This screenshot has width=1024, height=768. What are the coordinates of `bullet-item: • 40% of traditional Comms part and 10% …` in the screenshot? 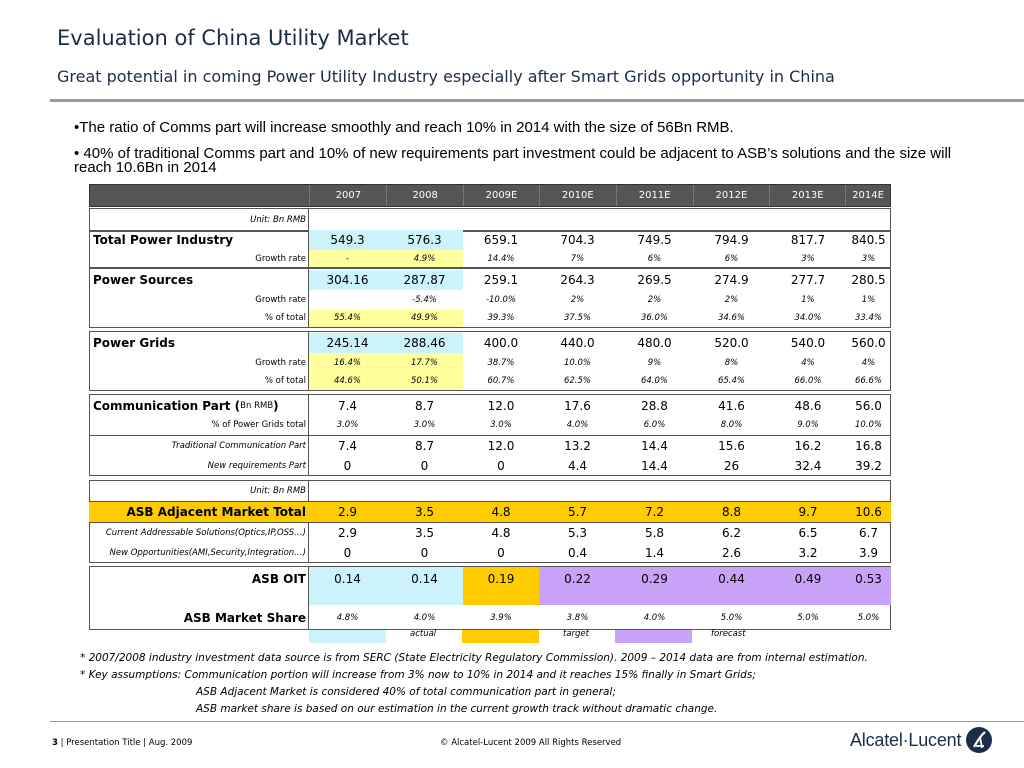 It's located at (513, 160).